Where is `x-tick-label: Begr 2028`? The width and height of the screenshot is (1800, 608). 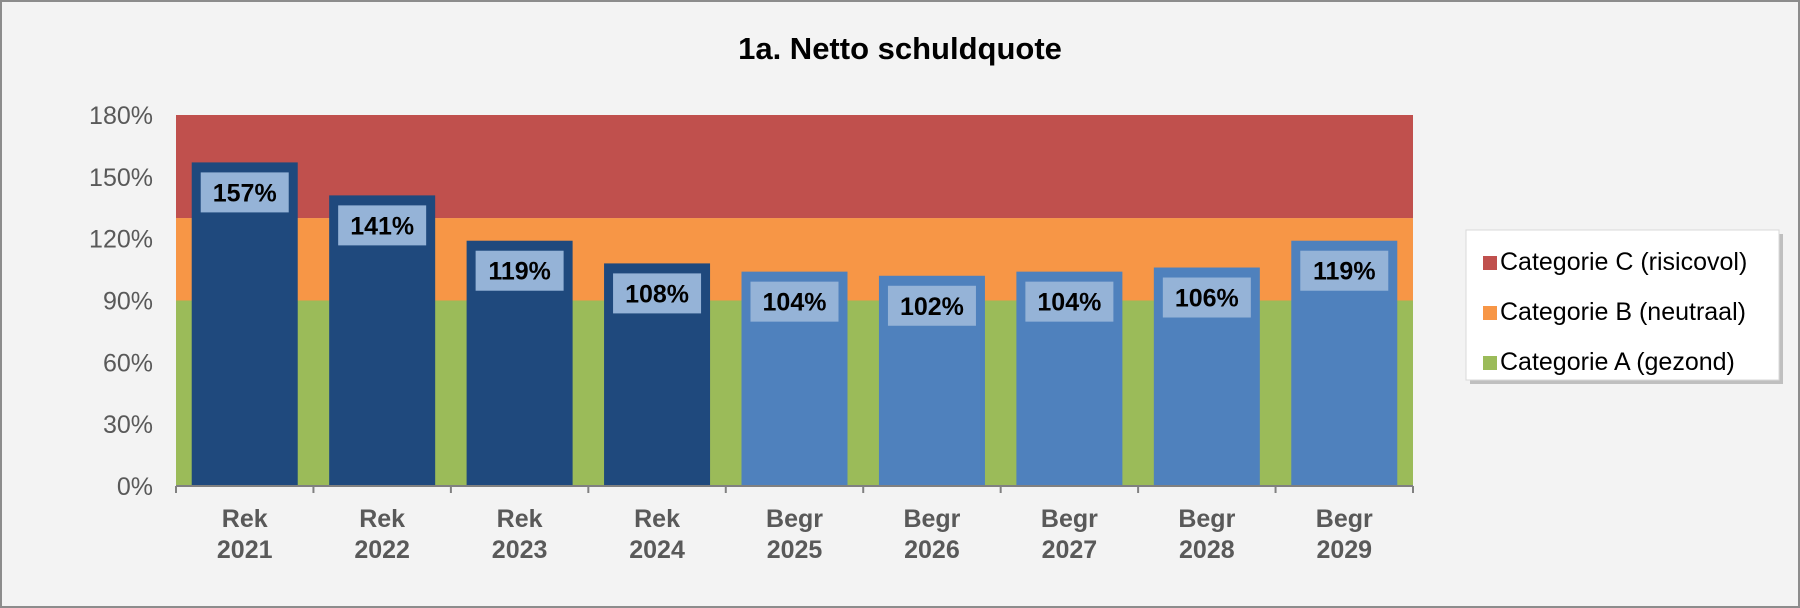 x-tick-label: Begr 2028 is located at coordinates (1206, 534).